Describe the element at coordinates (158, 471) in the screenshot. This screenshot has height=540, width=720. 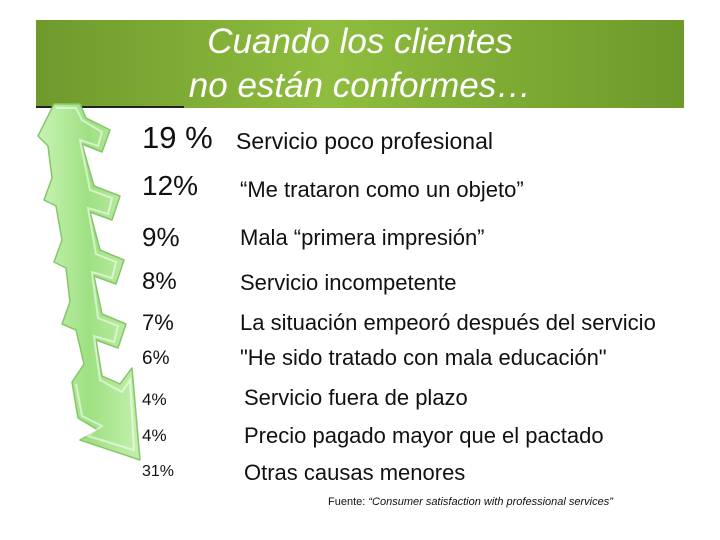
I see `item-percent: 31%` at that location.